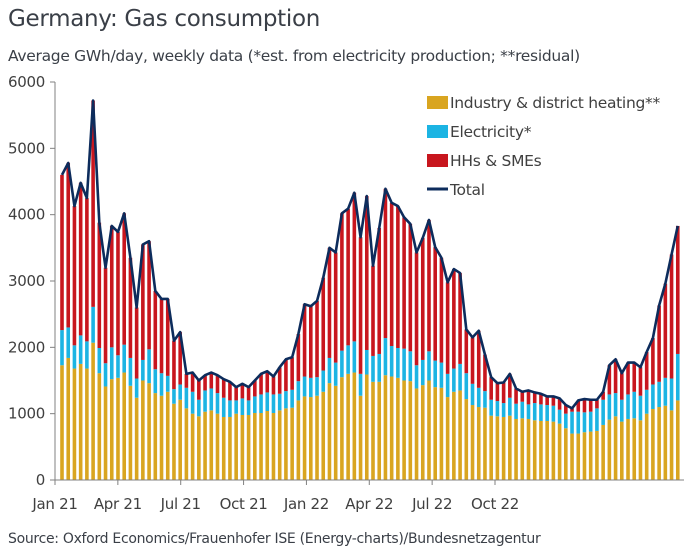 This screenshot has height=559, width=700. What do you see at coordinates (54, 504) in the screenshot?
I see `x-tick-label: Jan 21` at bounding box center [54, 504].